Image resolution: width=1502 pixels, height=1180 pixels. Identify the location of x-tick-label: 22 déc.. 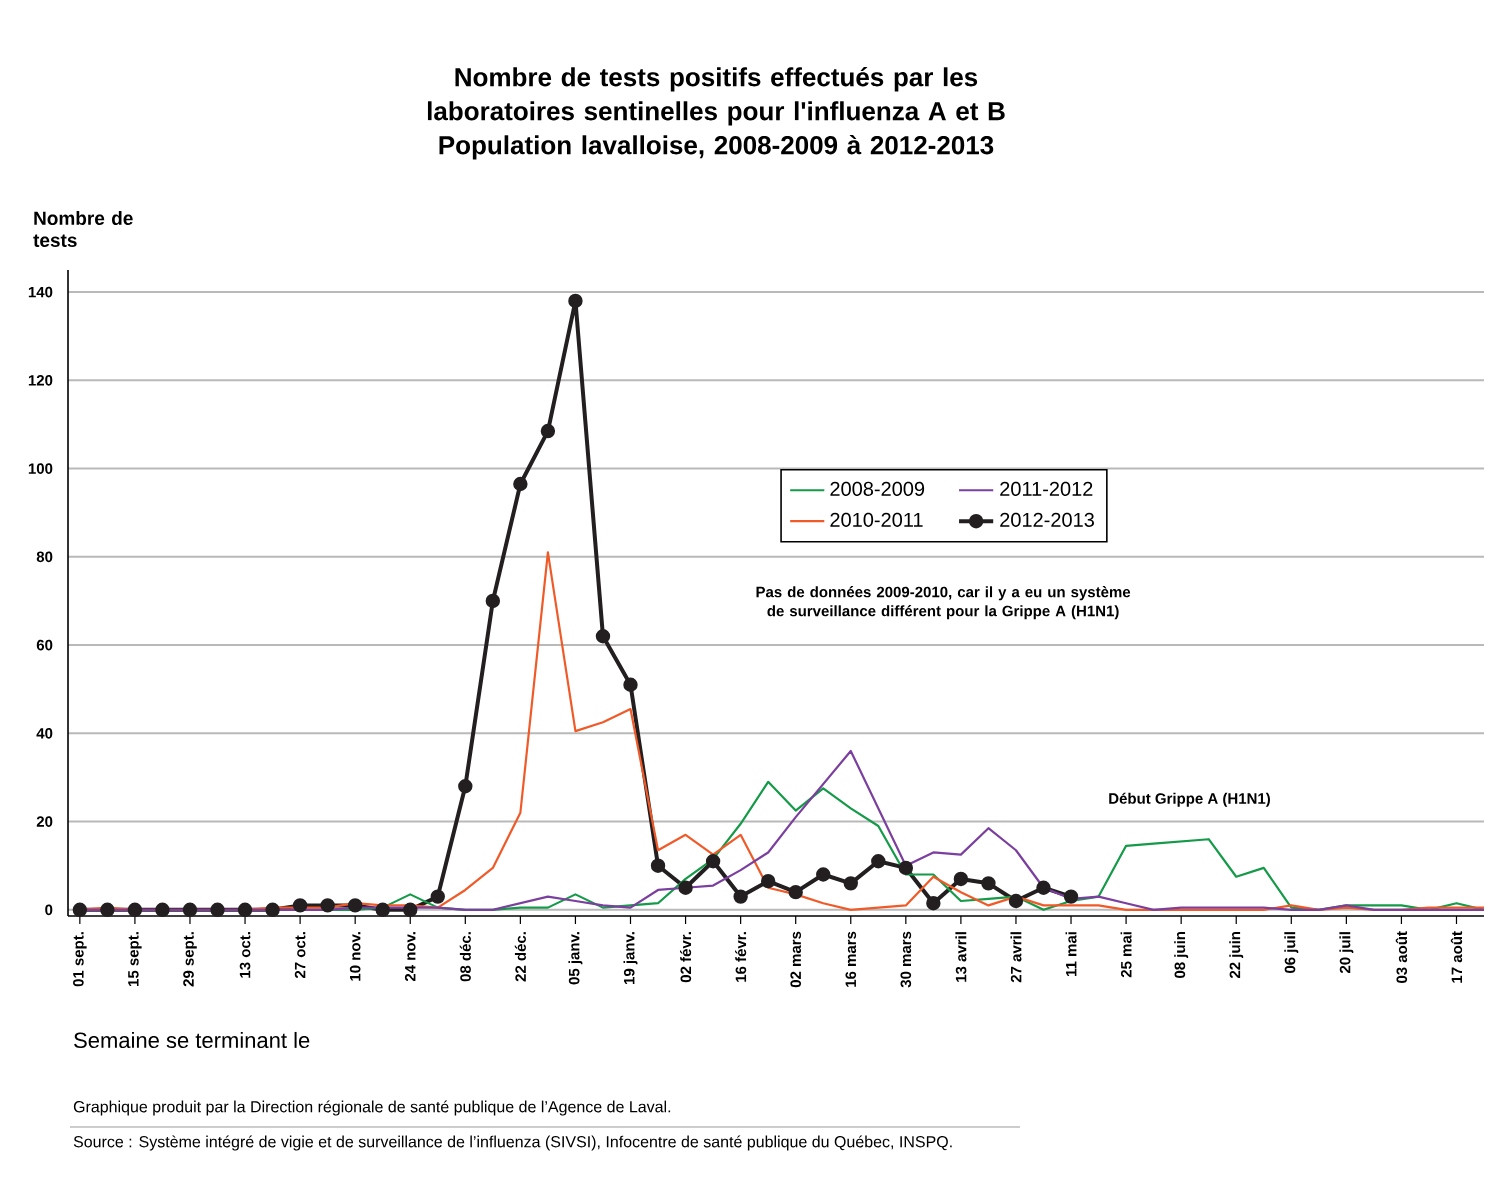
(520, 957).